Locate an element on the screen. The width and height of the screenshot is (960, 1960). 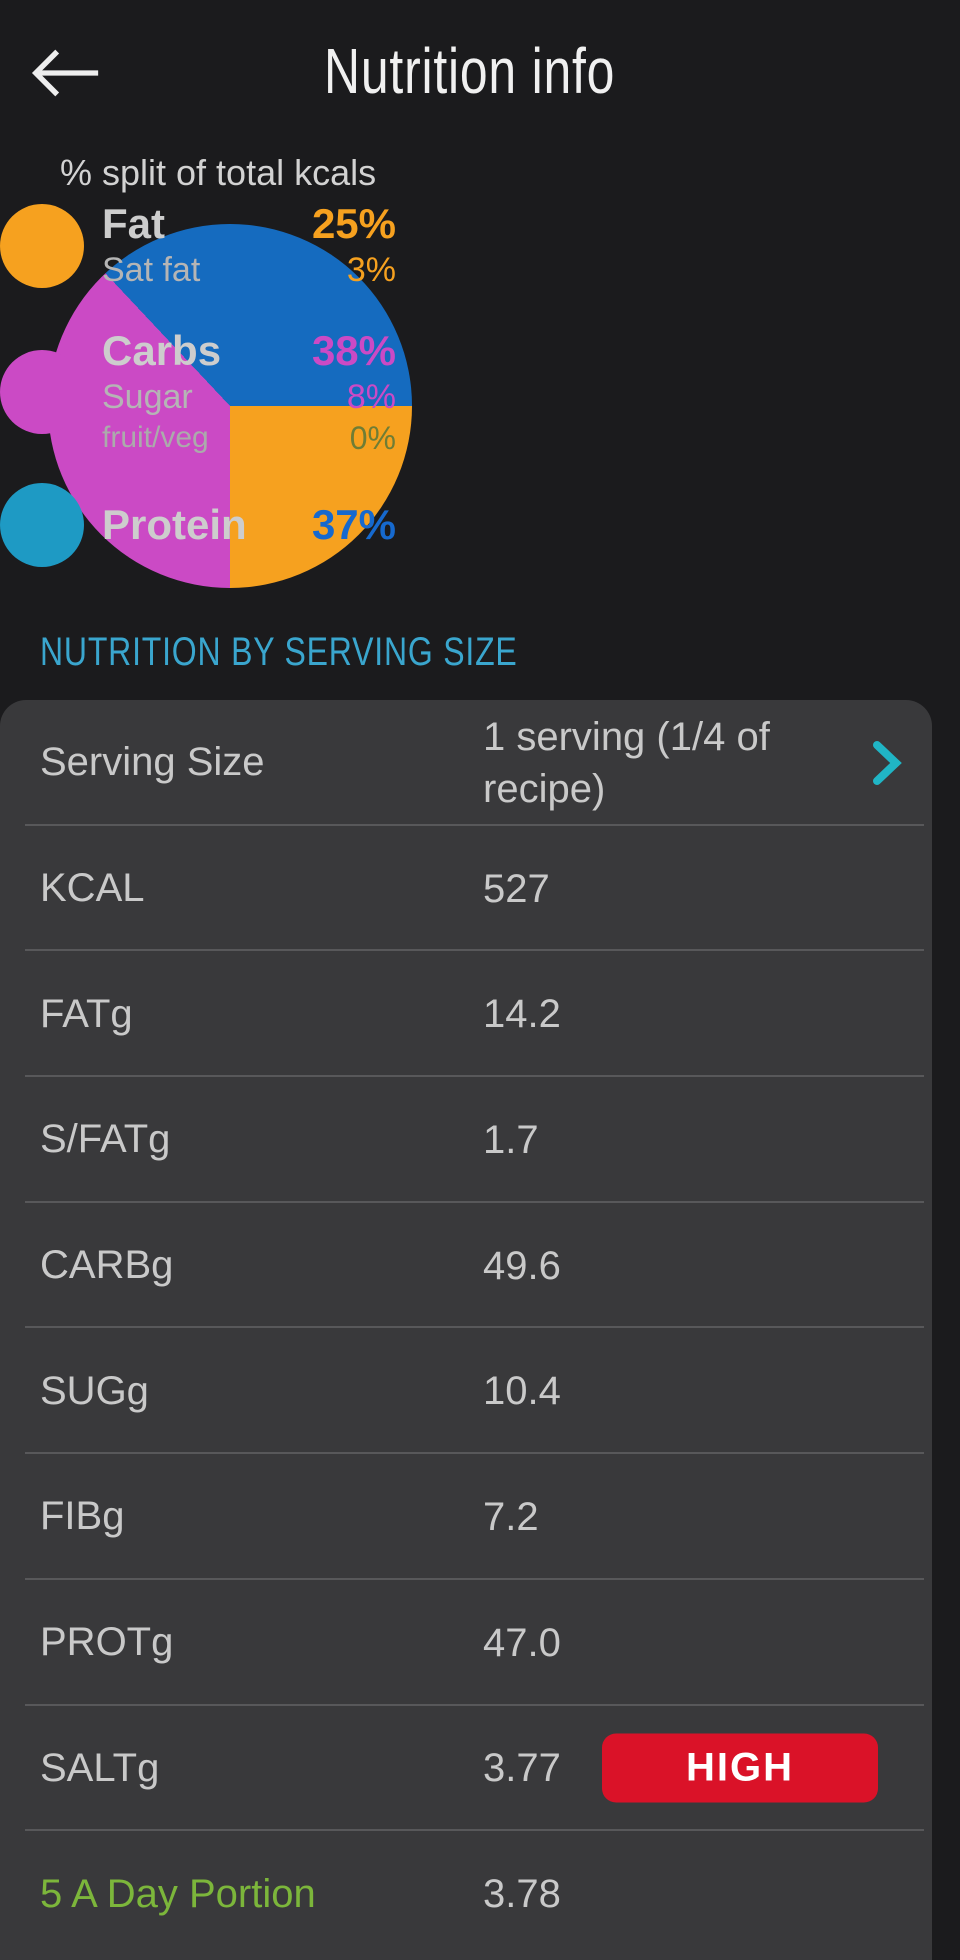
table-row-kcal: KCAL 527 is located at coordinates (466, 889).